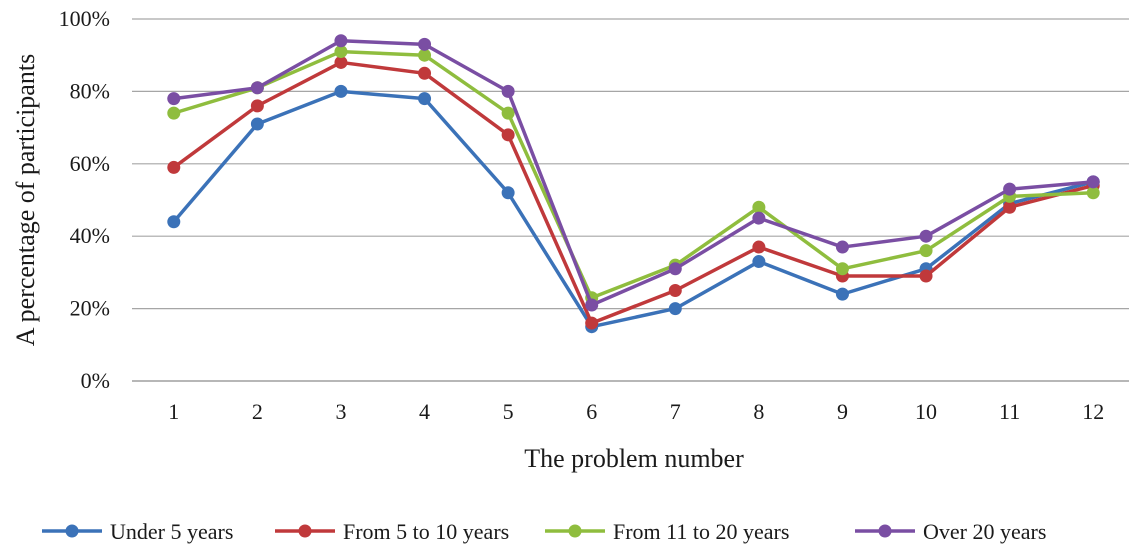 Image resolution: width=1129 pixels, height=552 pixels. I want to click on legend-label: From 5 to 10 years, so click(426, 531).